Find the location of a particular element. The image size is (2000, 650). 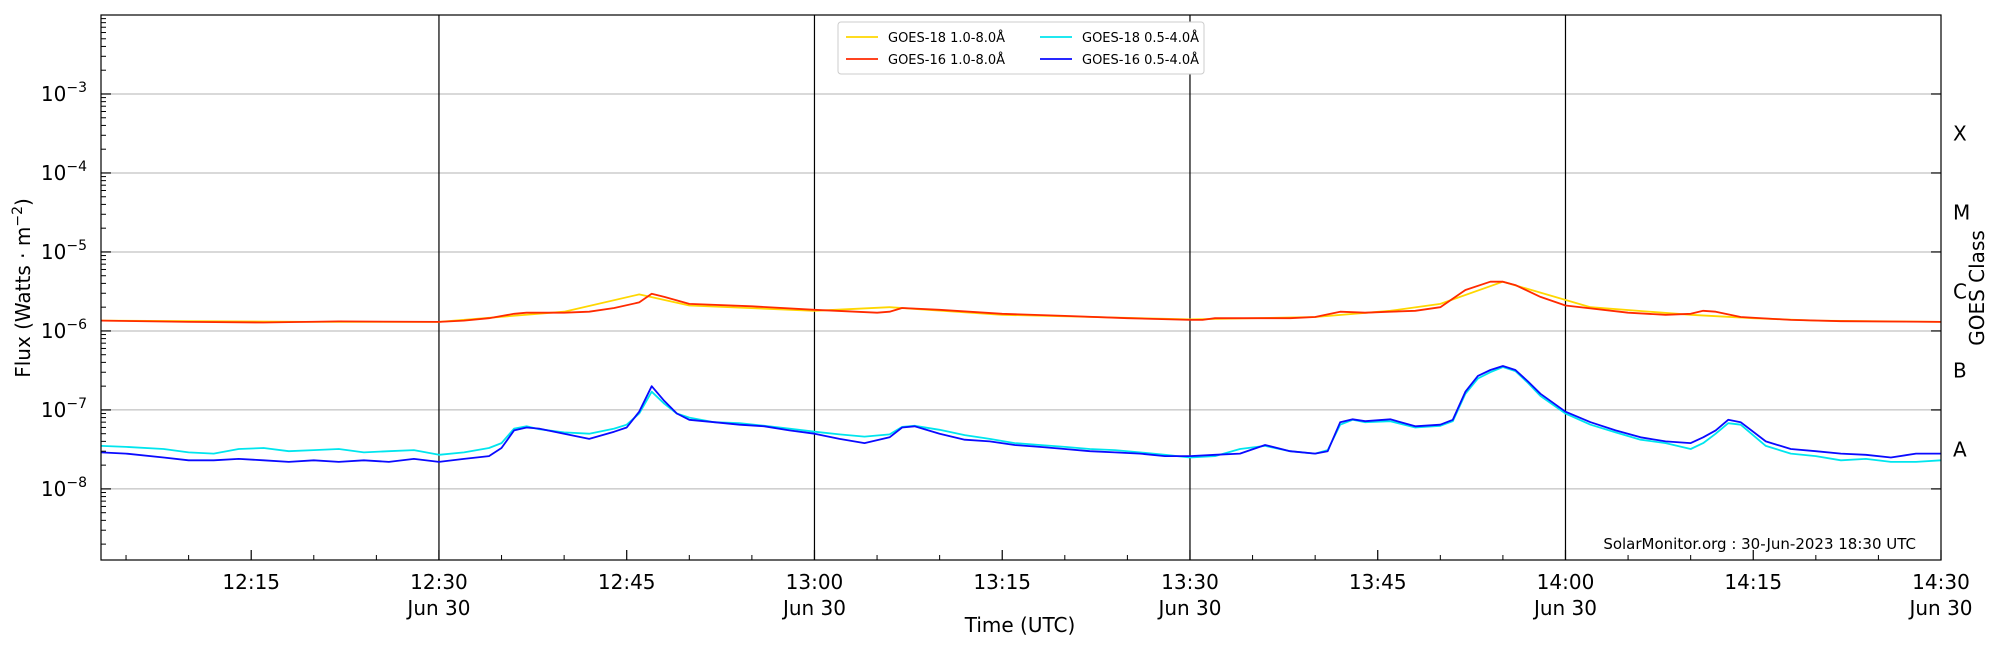

x-tick-label: 14:00 is located at coordinates (1566, 582).